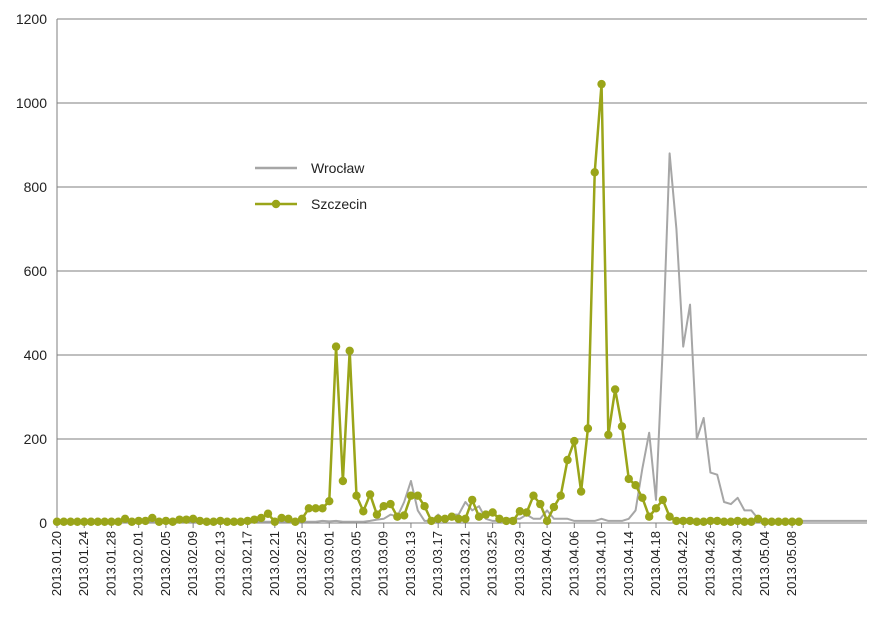 This screenshot has width=869, height=621. Describe the element at coordinates (36, 271) in the screenshot. I see `y-tick-label: 600` at that location.